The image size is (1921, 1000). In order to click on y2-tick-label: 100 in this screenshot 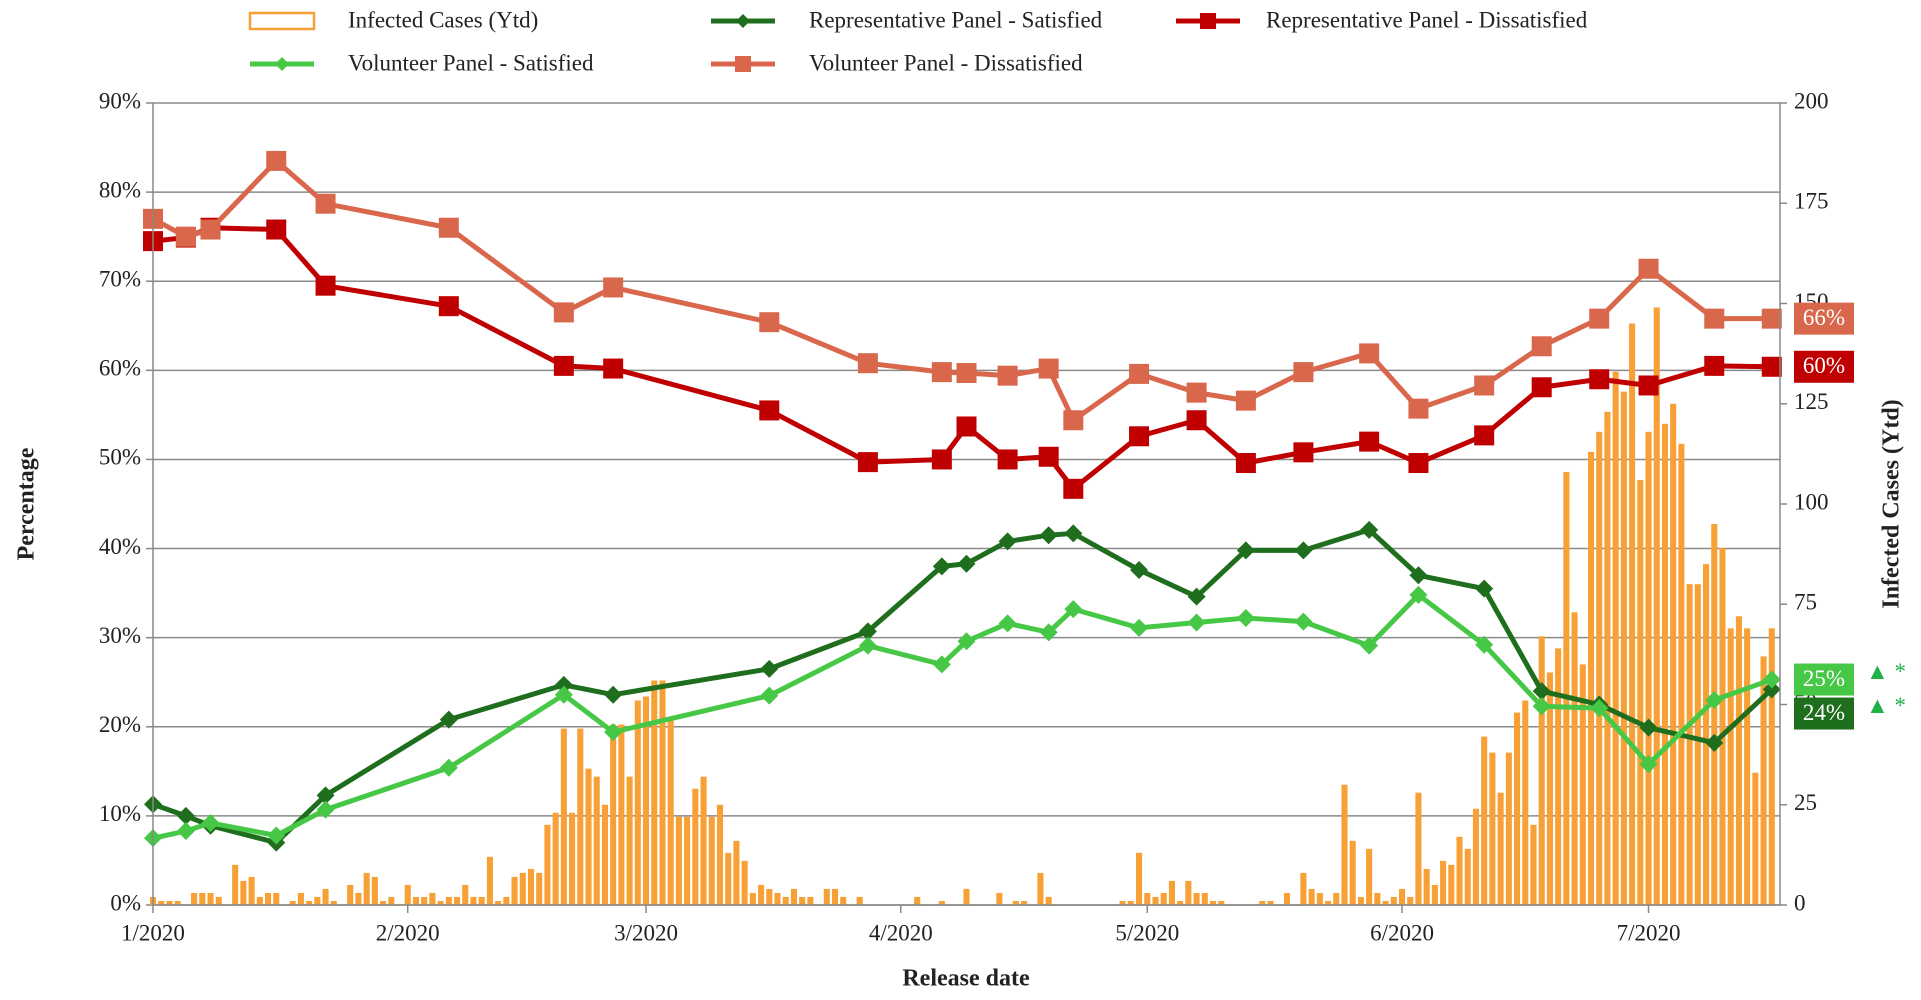, I will do `click(1811, 501)`.